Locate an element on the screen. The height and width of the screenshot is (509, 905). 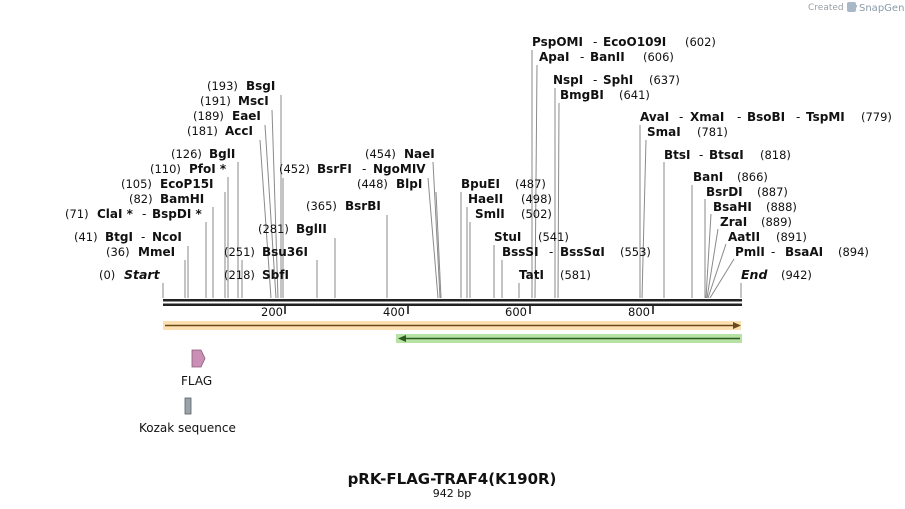
tick-600: 600 is located at coordinates (516, 312).